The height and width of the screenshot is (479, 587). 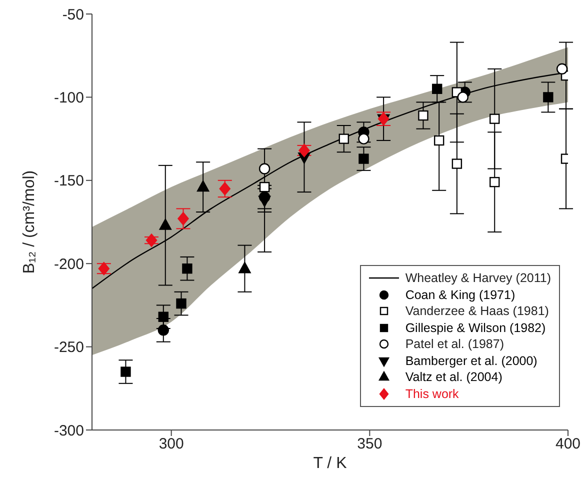 I want to click on x-tick-label: 400, so click(x=568, y=444).